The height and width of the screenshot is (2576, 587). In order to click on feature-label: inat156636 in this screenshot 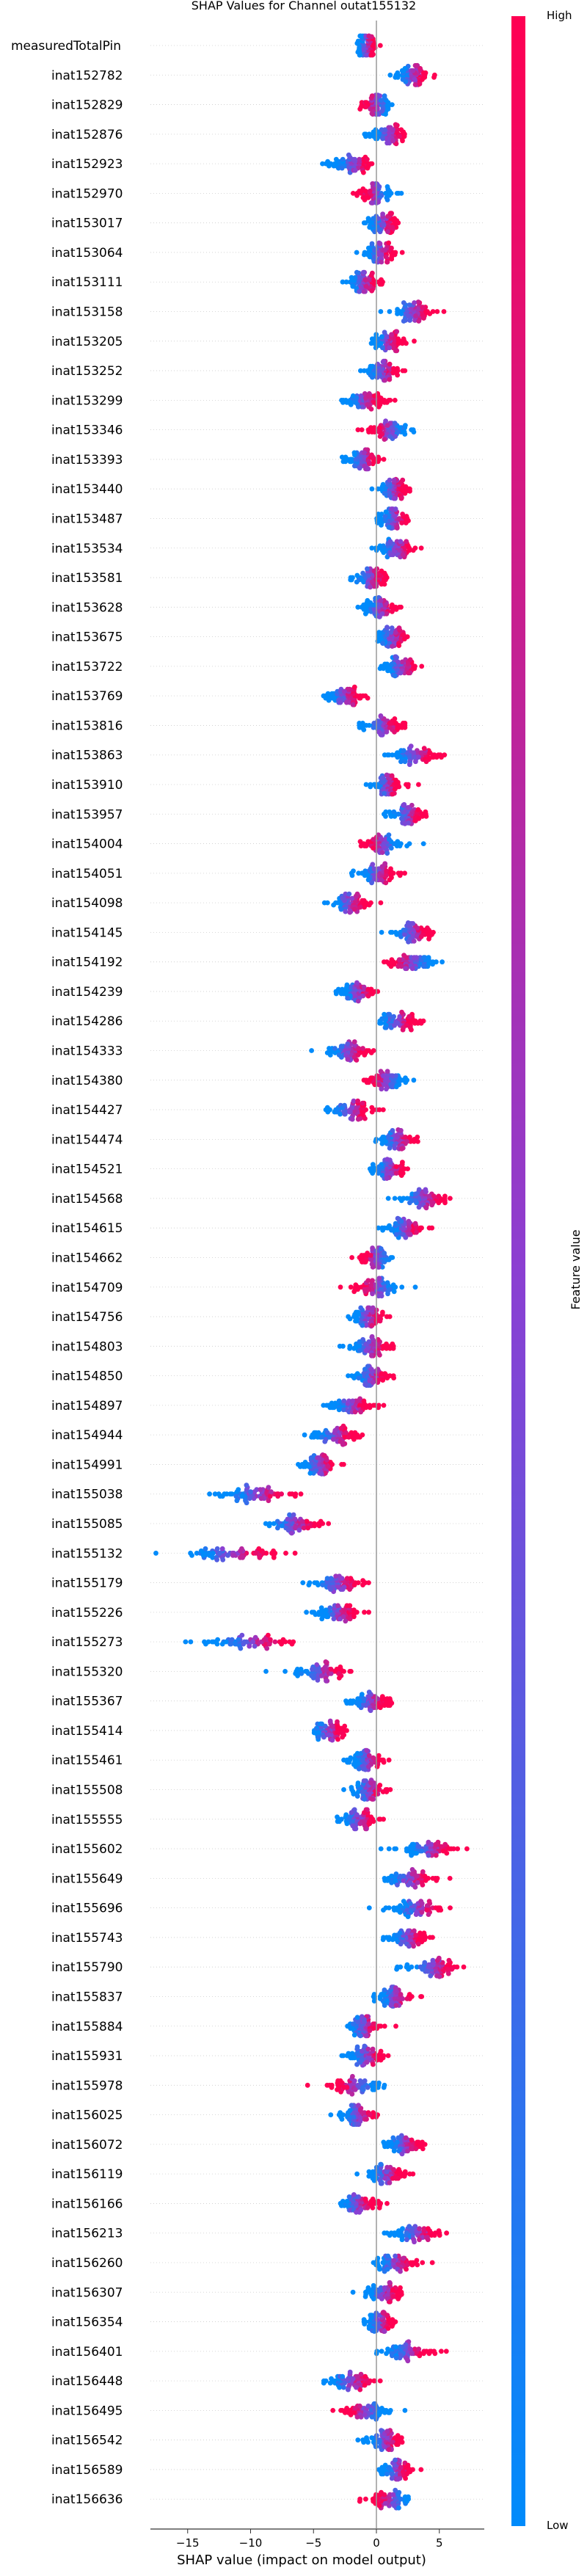, I will do `click(87, 2499)`.